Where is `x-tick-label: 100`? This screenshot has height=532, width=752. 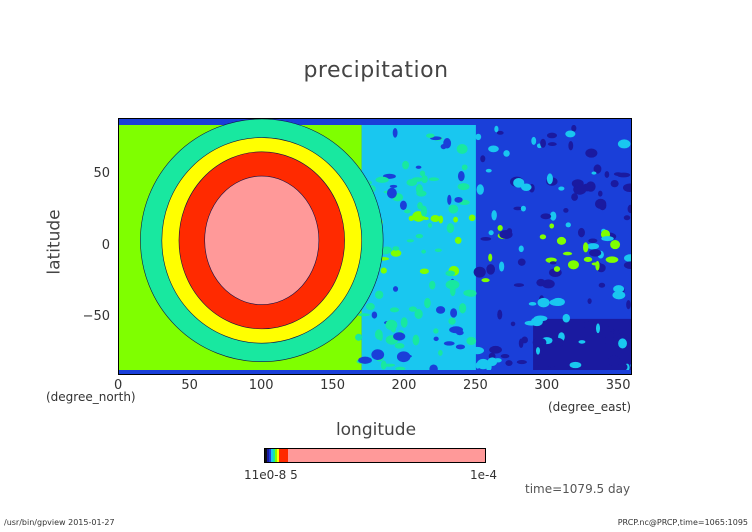
x-tick-label: 100 is located at coordinates (261, 385).